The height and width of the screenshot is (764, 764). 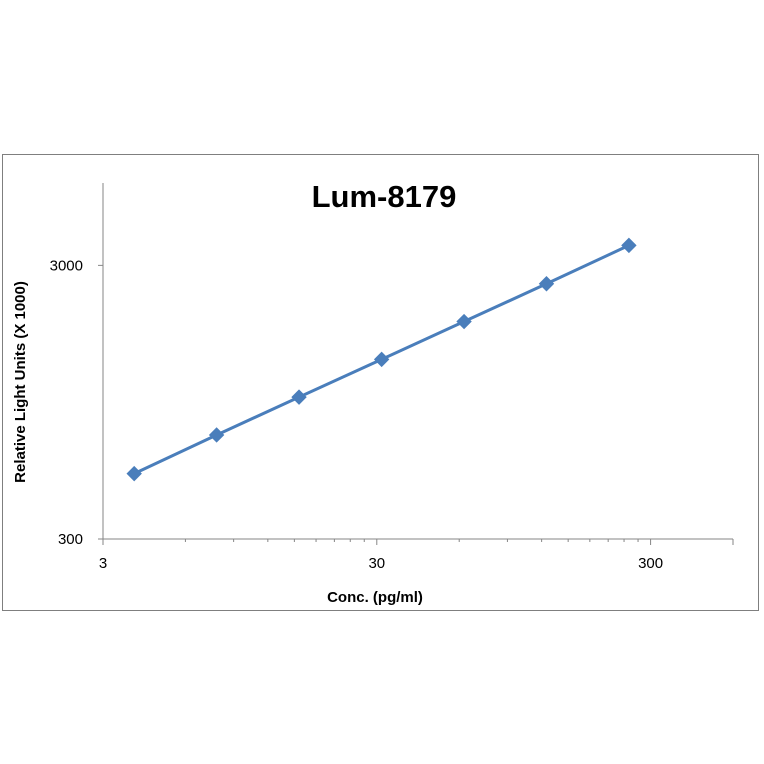 I want to click on x-axis-title: Conc. (pg/ml), so click(x=375, y=597).